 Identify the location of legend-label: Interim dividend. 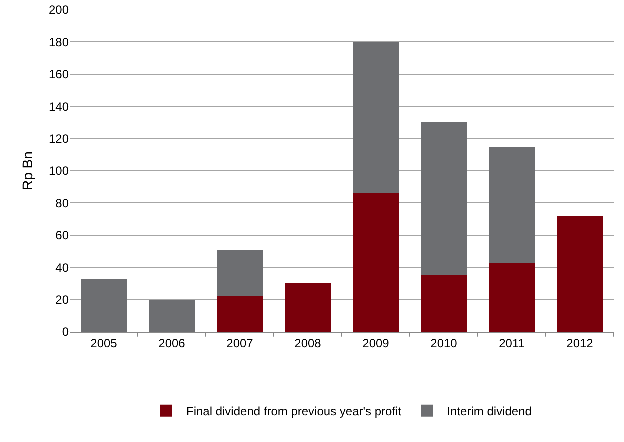
(489, 411).